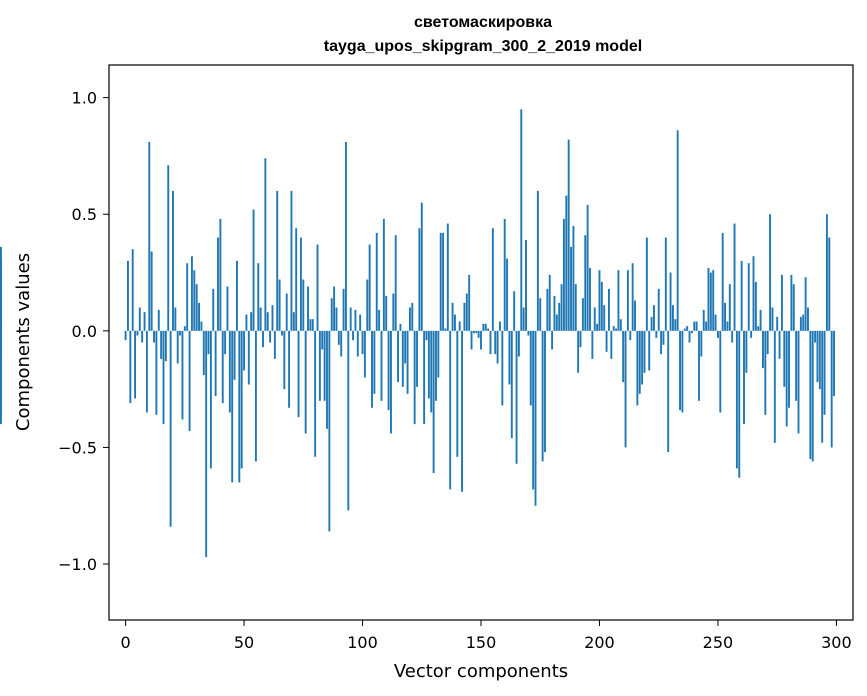 This screenshot has height=696, width=867. I want to click on x-tick-label: 100, so click(362, 642).